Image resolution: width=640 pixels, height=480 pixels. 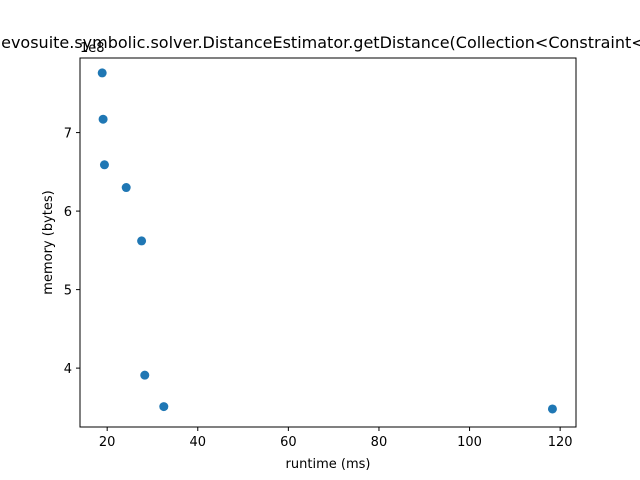 What do you see at coordinates (68, 369) in the screenshot?
I see `y-tick-label-4: 4` at bounding box center [68, 369].